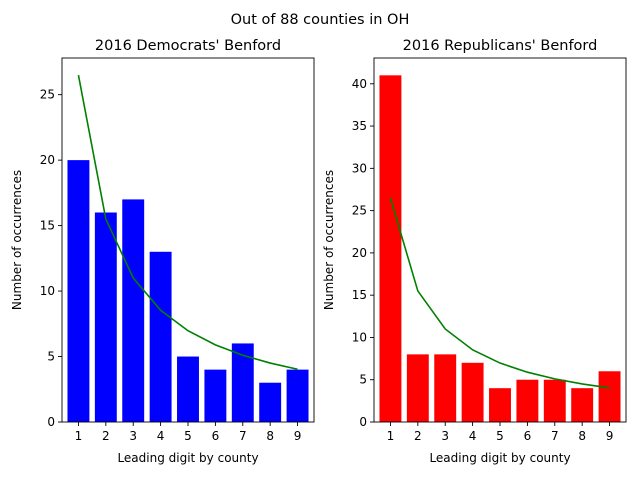  Describe the element at coordinates (188, 46) in the screenshot. I see `chart-title: 2016 Democrats' Benford` at that location.